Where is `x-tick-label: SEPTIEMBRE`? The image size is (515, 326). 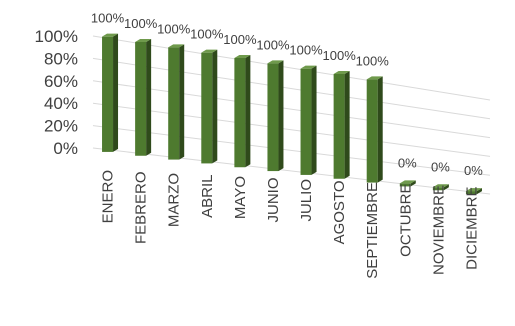 x-tick-label: SEPTIEMBRE is located at coordinates (372, 230).